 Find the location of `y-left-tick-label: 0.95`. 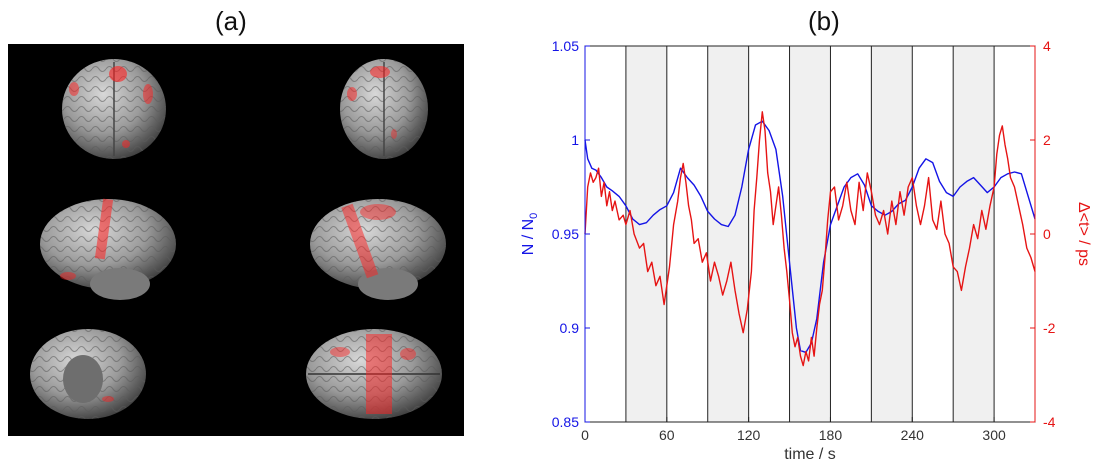

y-left-tick-label: 0.95 is located at coordinates (565, 234).